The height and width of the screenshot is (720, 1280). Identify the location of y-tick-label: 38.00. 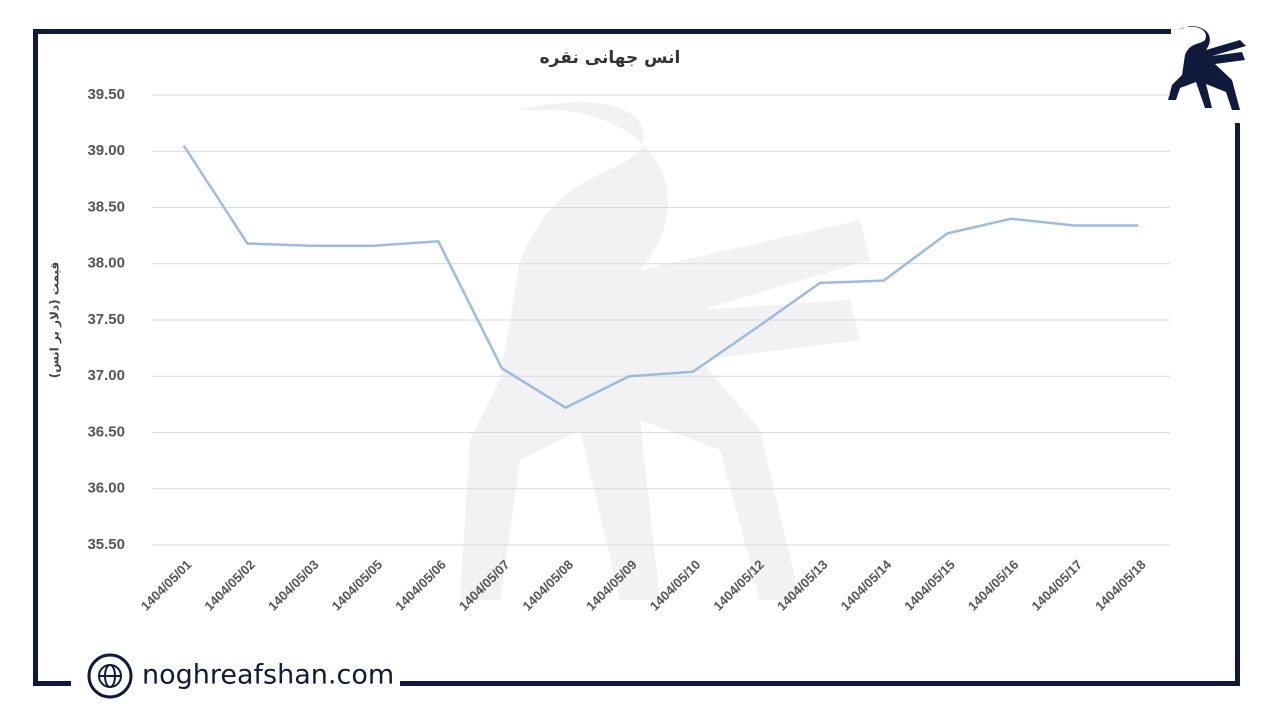
(106, 263).